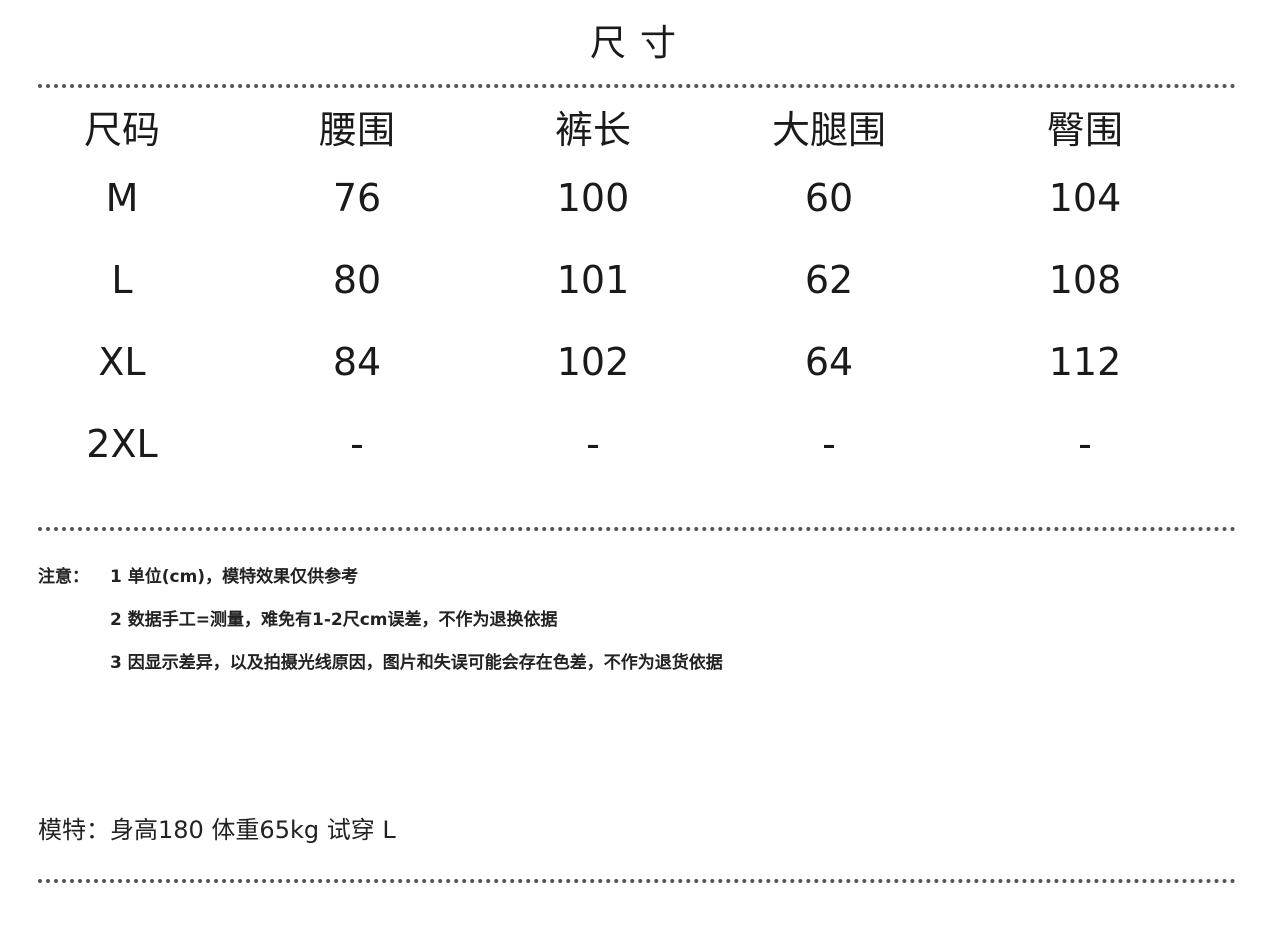 Image resolution: width=1280 pixels, height=944 pixels. I want to click on table-cell: 64, so click(829, 362).